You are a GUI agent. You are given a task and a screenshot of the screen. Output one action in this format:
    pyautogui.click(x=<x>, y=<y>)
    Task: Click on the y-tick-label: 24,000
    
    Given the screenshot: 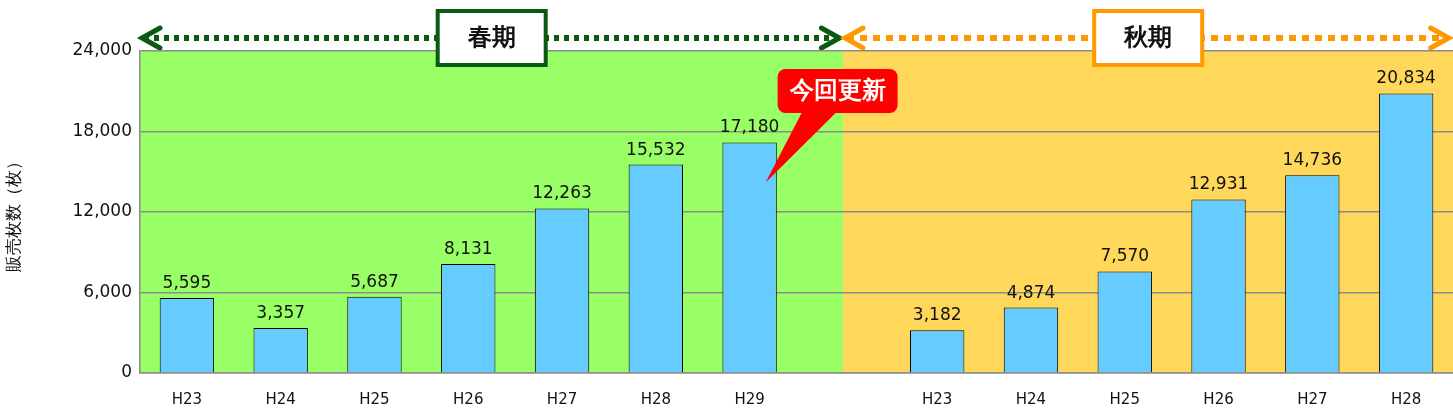 What is the action you would take?
    pyautogui.click(x=102, y=49)
    